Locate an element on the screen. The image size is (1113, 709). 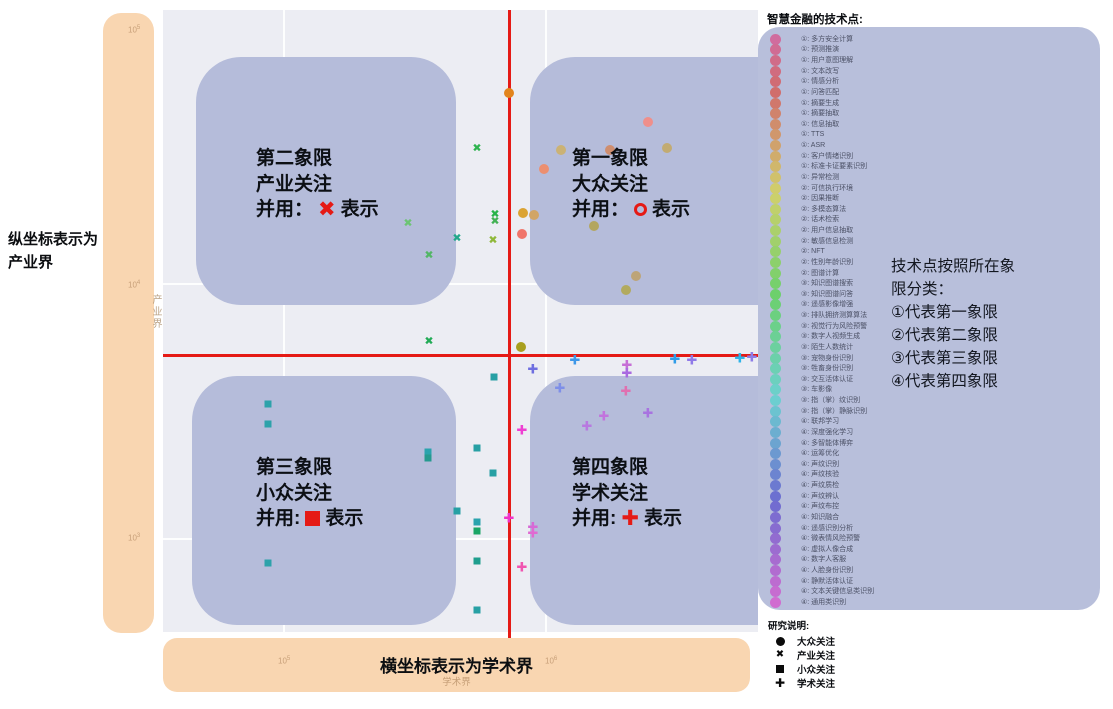
legend-item-label: ③: 指（掌）纹识别 is located at coordinates (831, 401).